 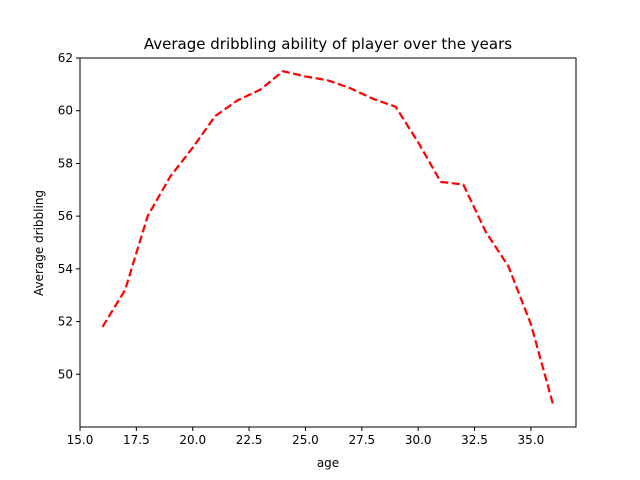 What do you see at coordinates (474, 440) in the screenshot?
I see `x-tick-label: 32.5` at bounding box center [474, 440].